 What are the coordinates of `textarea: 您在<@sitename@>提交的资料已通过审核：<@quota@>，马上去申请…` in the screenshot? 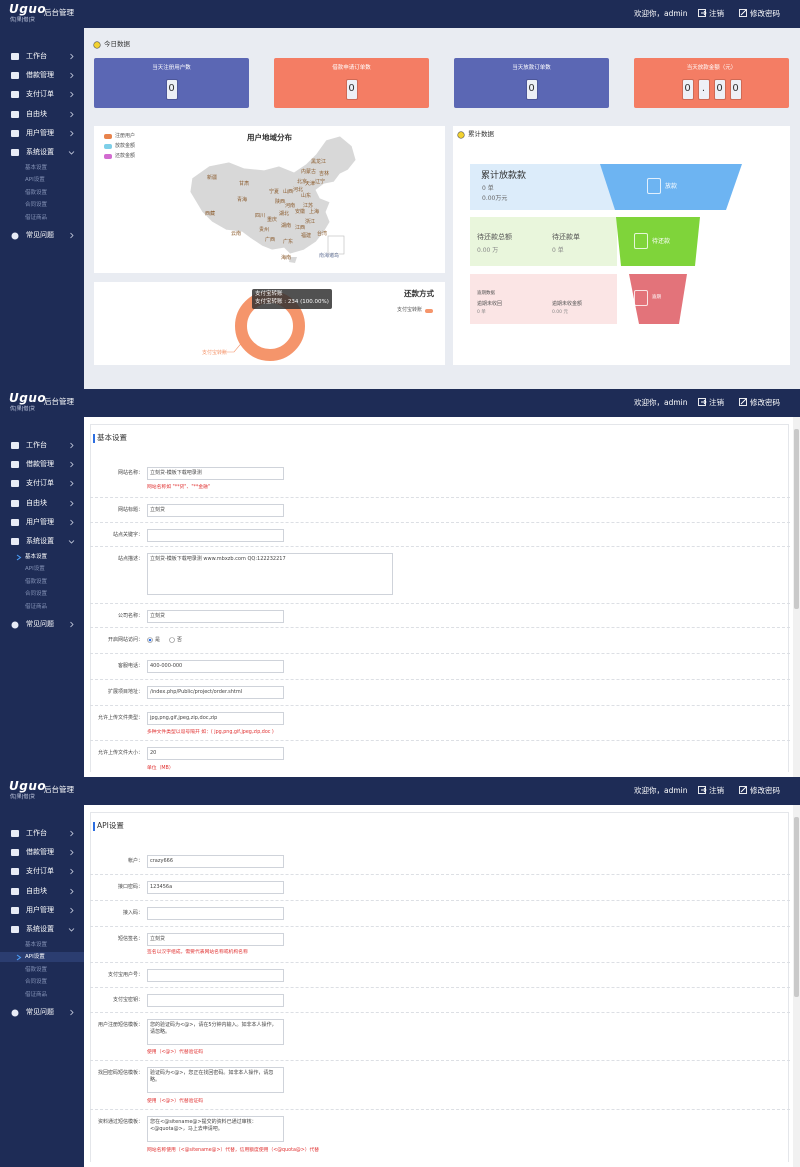 It's located at (215, 1129).